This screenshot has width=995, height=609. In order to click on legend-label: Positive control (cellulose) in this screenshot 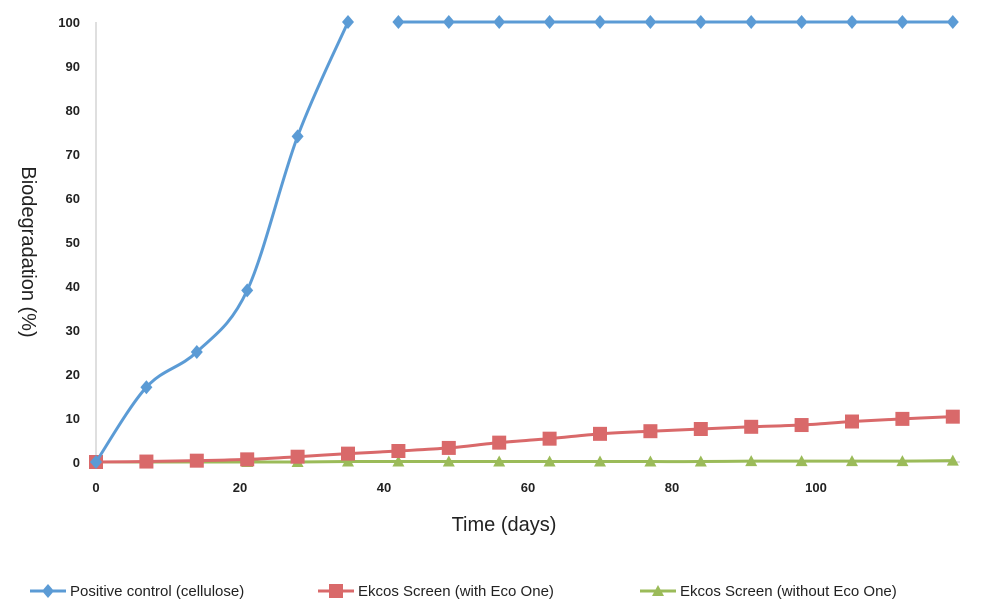, I will do `click(157, 591)`.